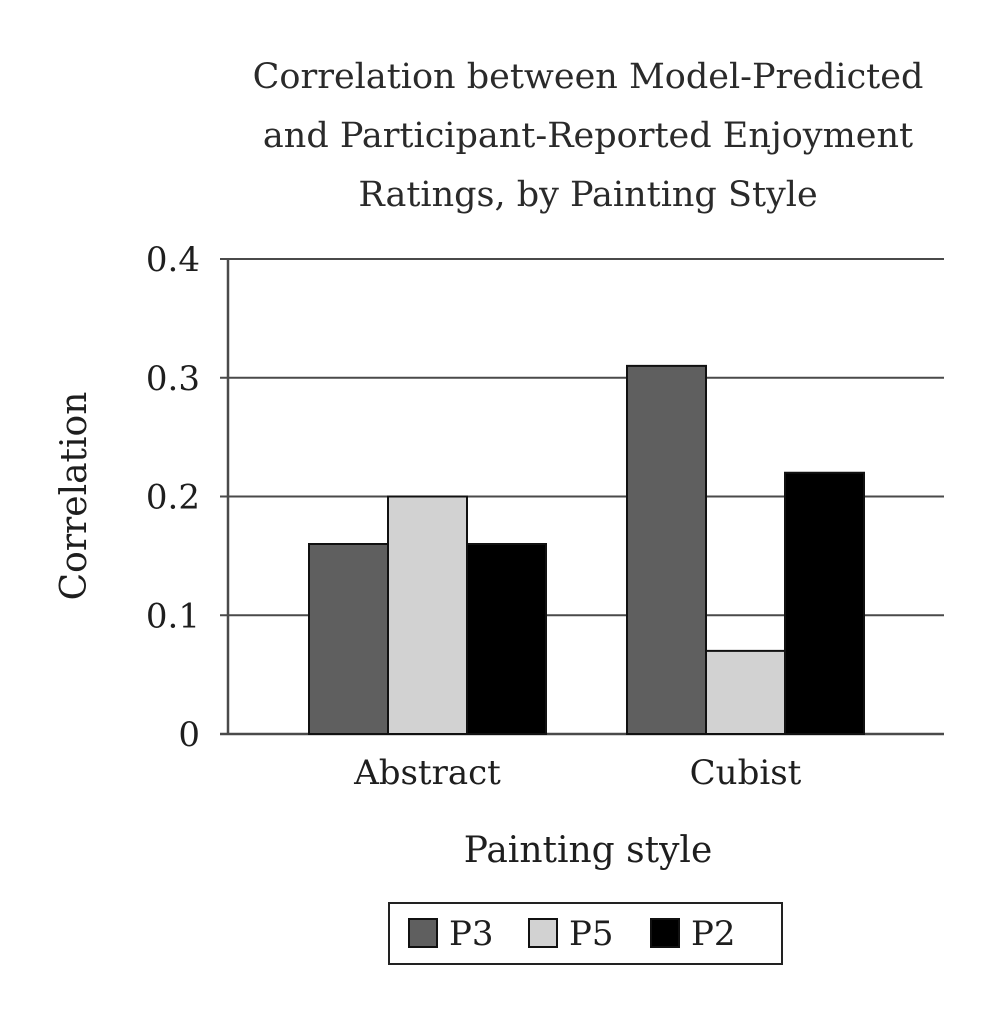 This screenshot has height=1022, width=1000. Describe the element at coordinates (745, 692) in the screenshot. I see `bar-cubist-p5` at that location.